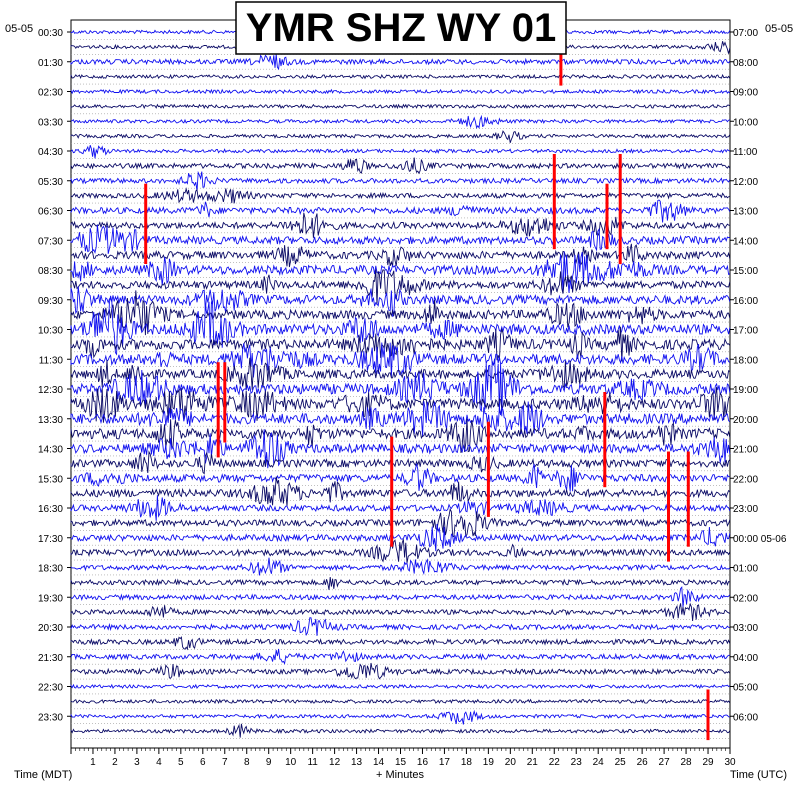  Describe the element at coordinates (50, 509) in the screenshot. I see `left-time-label: 16:30` at that location.